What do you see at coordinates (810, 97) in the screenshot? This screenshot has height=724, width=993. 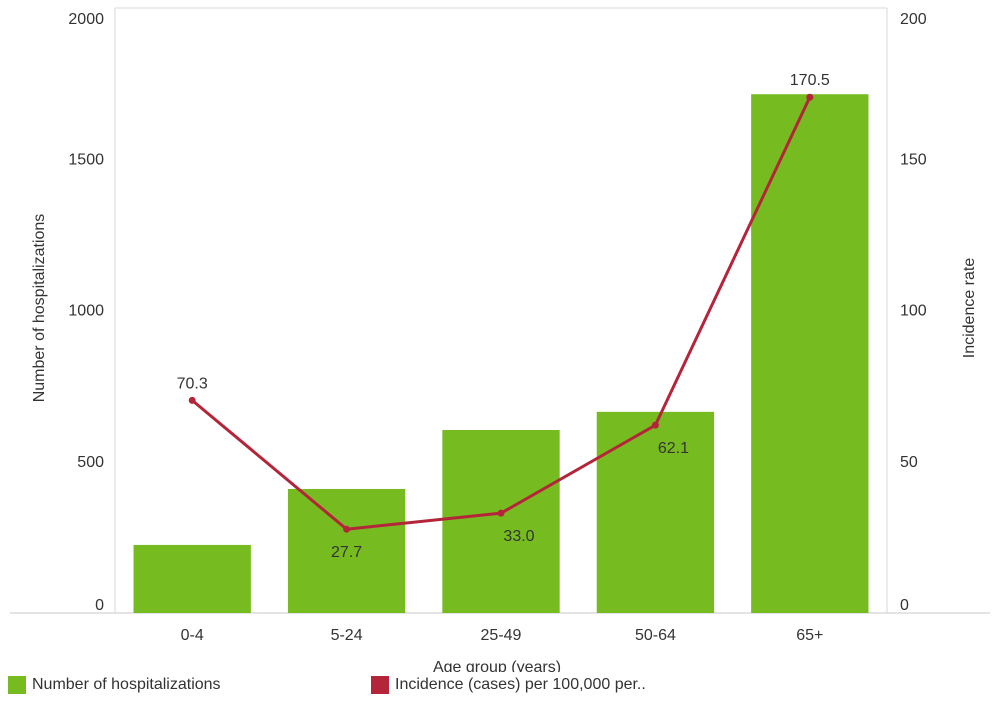 I see `incidence-point-65+` at bounding box center [810, 97].